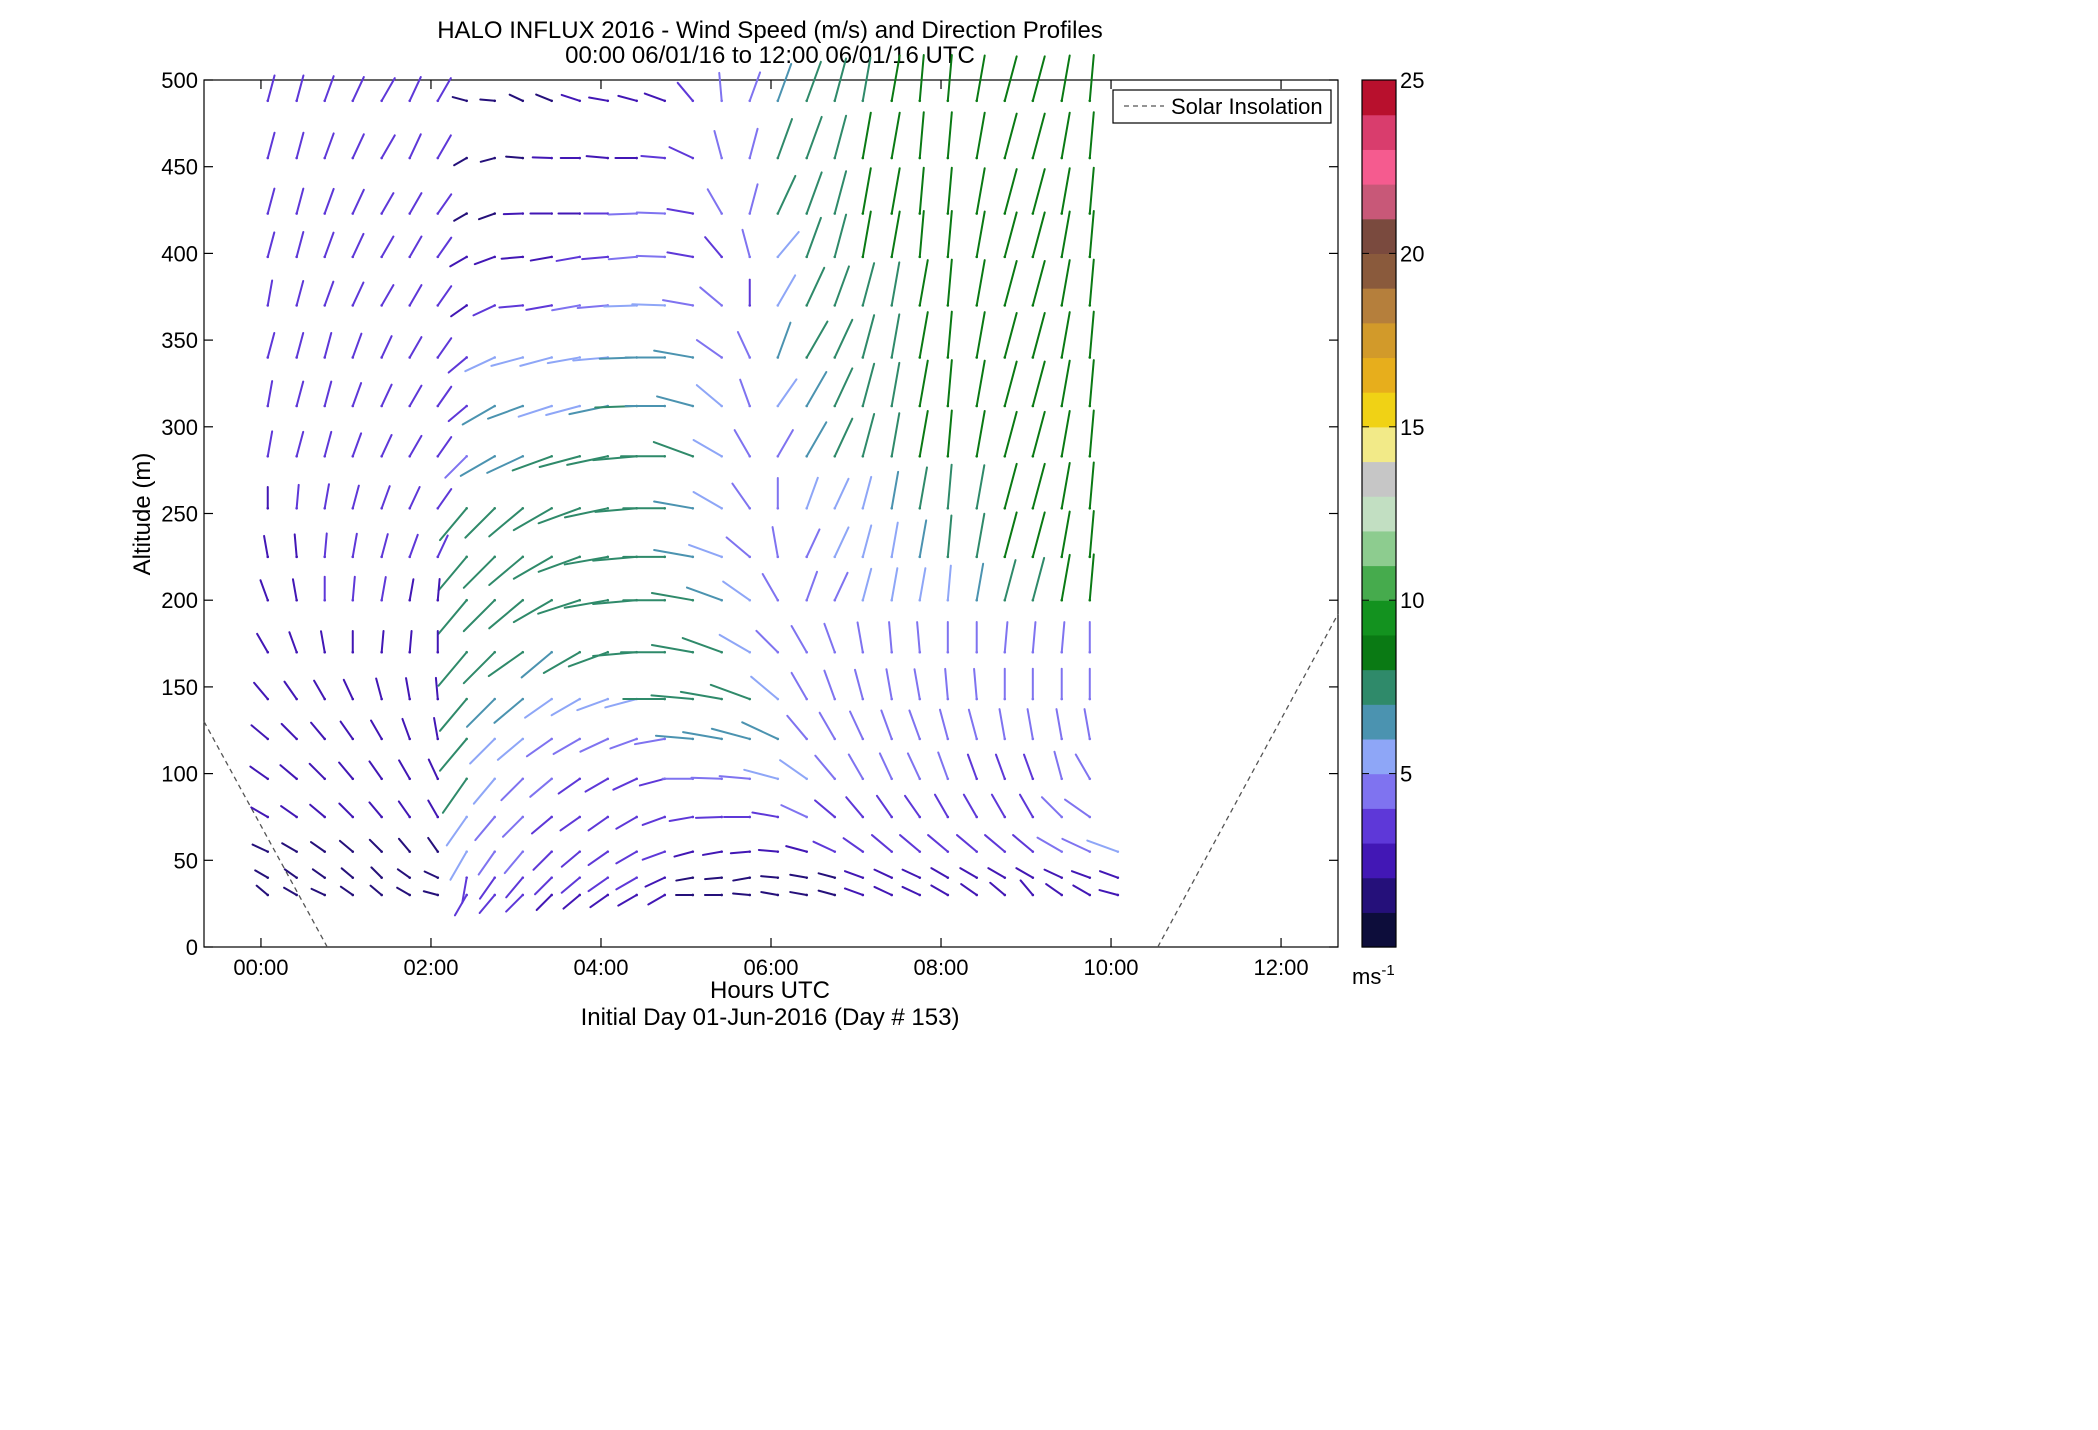  I want to click on x-axis-sublabel: Initial Day 01-Jun-2016 (Day # 153), so click(770, 1017).